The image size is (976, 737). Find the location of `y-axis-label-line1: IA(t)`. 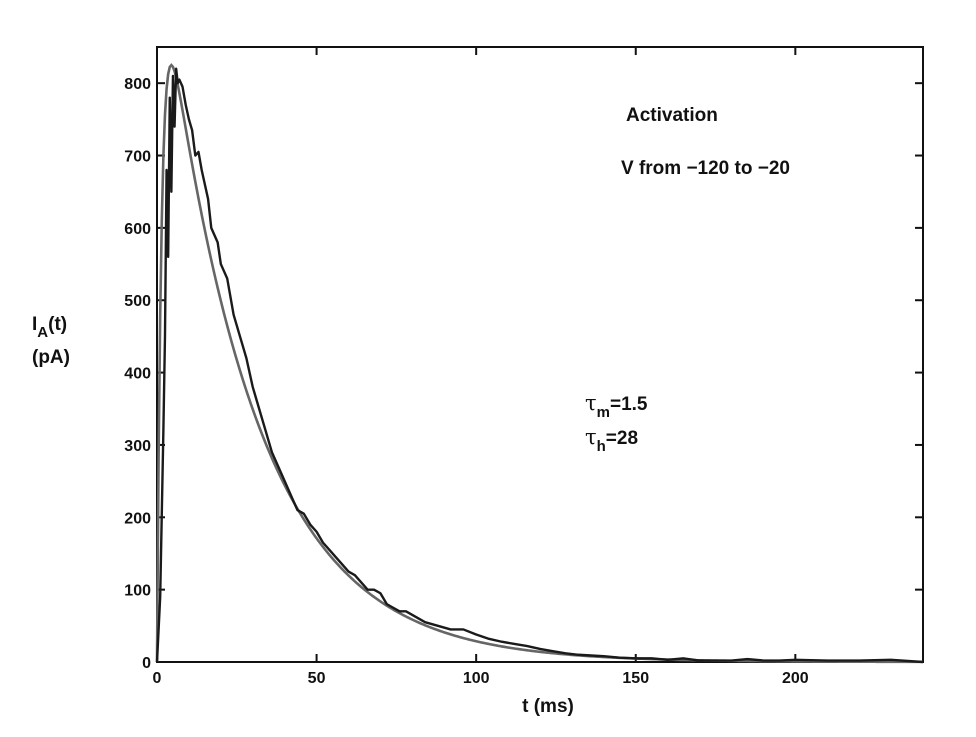

y-axis-label-line1: IA(t) is located at coordinates (49, 327).